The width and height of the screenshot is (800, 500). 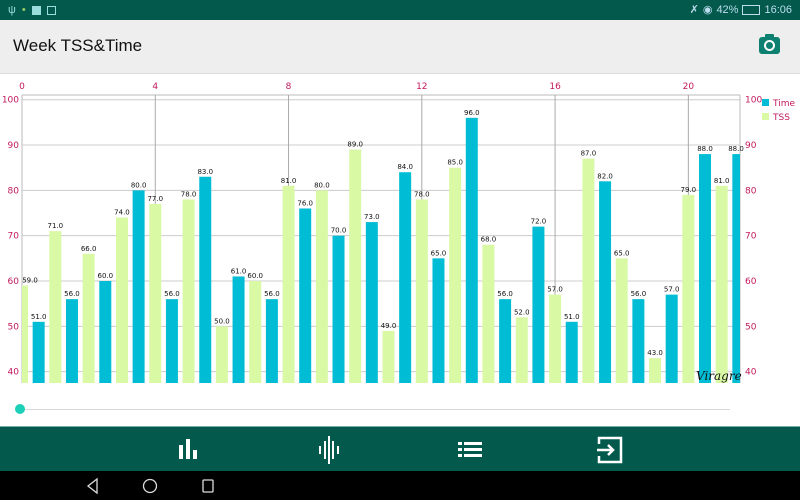 I want to click on week-slider, so click(x=372, y=409).